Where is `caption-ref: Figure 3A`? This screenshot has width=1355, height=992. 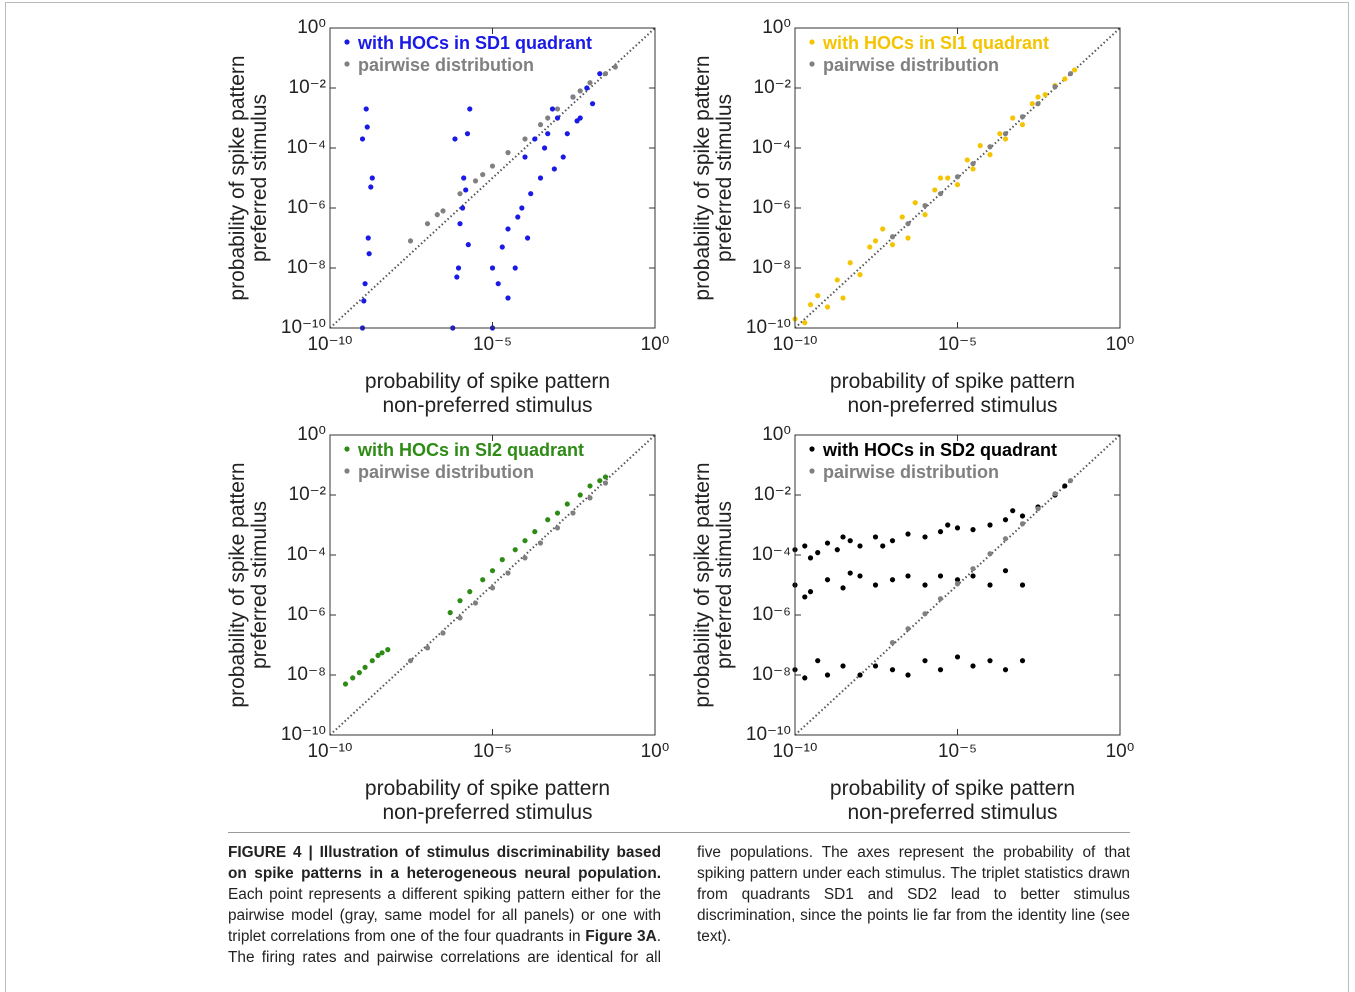
caption-ref: Figure 3A is located at coordinates (621, 936).